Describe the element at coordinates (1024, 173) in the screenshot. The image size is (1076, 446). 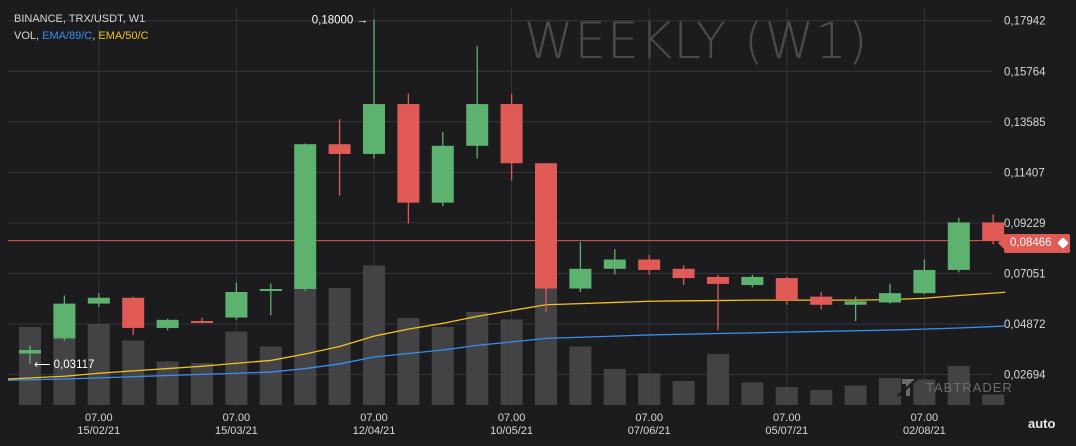
I see `y-tick-label: 0,11407` at that location.